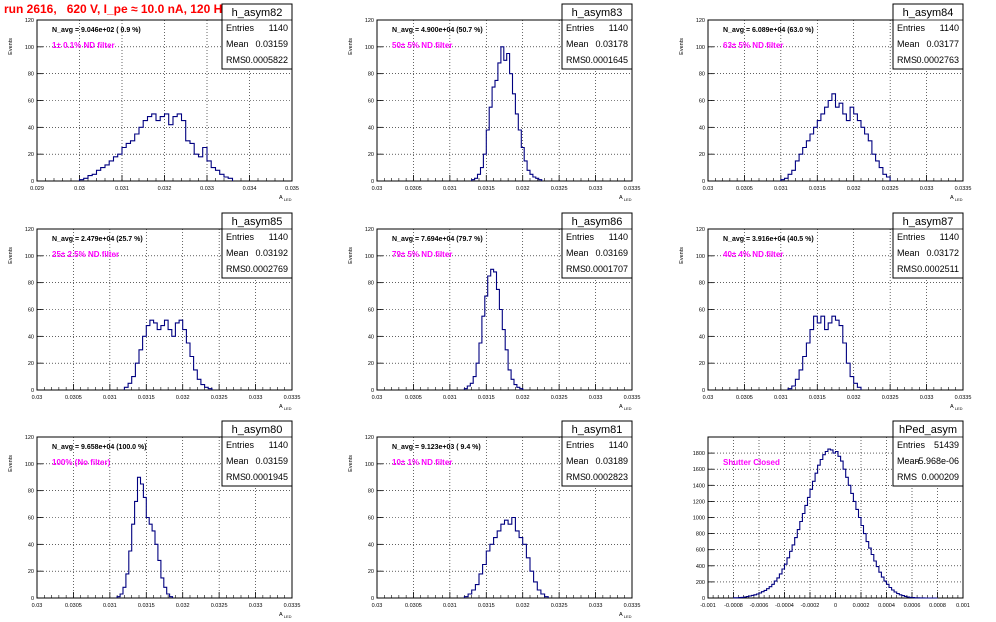 This screenshot has width=996, height=622. Describe the element at coordinates (597, 430) in the screenshot. I see `stats-title: h_asym81` at that location.